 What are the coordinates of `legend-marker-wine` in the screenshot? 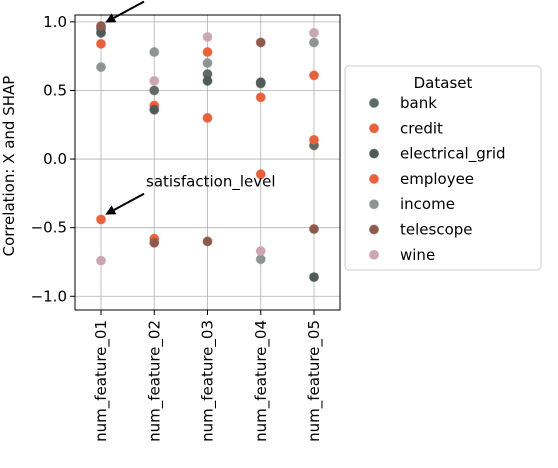 It's located at (374, 254).